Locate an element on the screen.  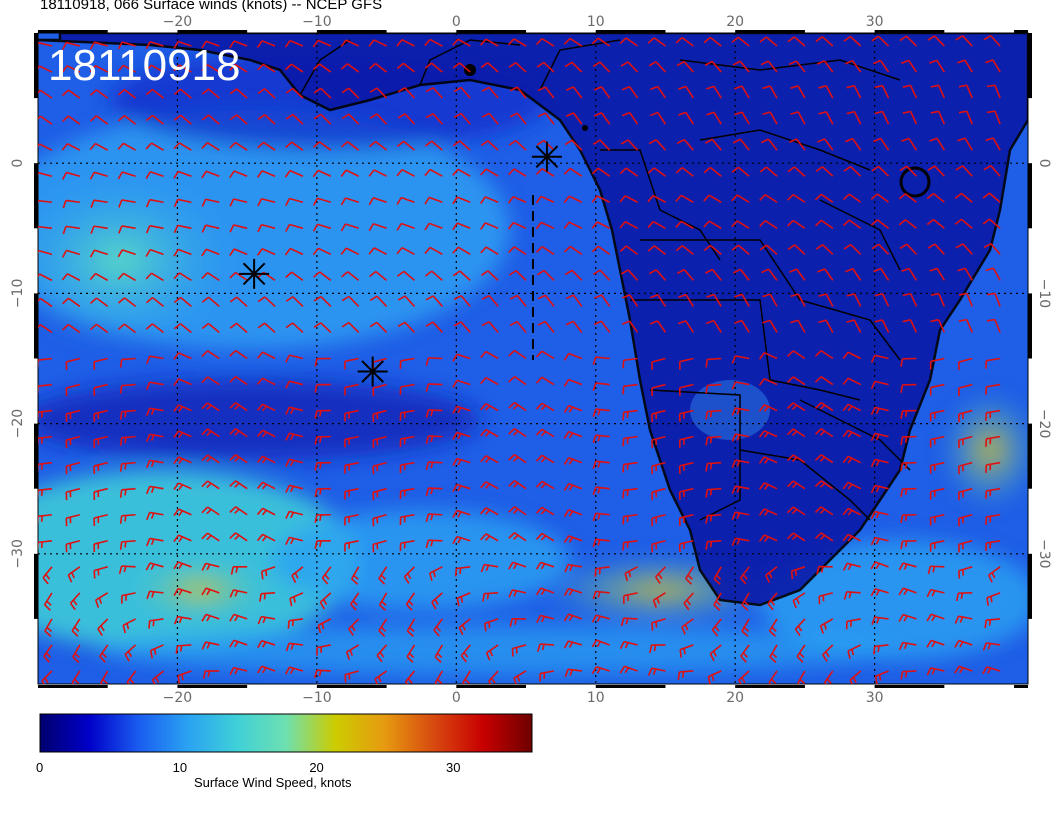
lon-tick-label-bottom: 10 is located at coordinates (596, 698).